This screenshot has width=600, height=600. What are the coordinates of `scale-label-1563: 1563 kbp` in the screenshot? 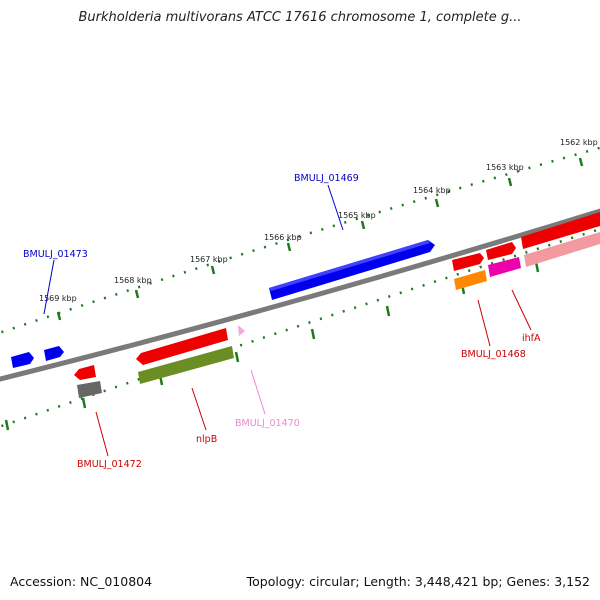 It's located at (505, 167).